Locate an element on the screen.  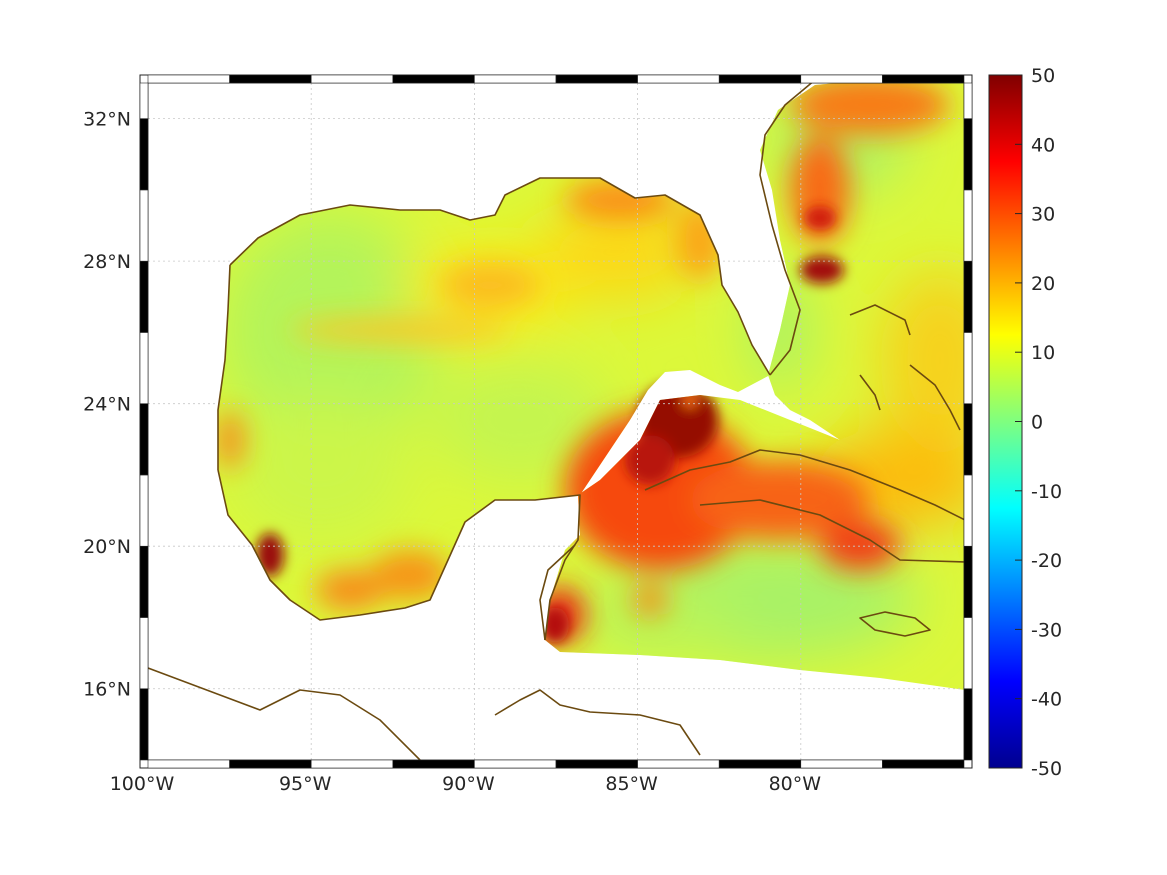
cuba is located at coordinates (804, 506).